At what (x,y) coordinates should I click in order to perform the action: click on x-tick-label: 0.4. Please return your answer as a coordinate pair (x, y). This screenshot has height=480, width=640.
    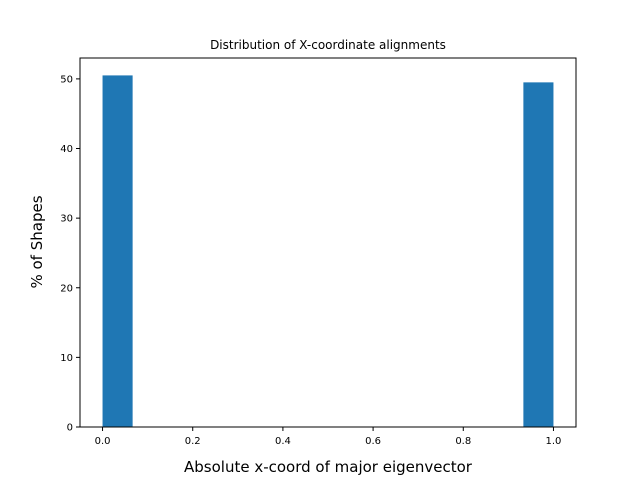
    Looking at the image, I should click on (283, 441).